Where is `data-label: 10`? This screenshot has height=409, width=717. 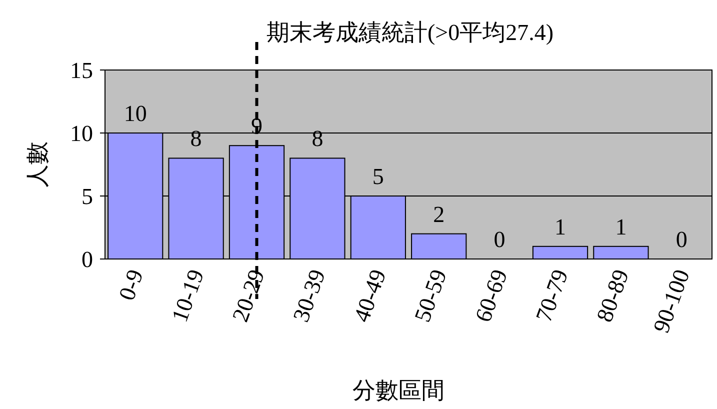 data-label: 10 is located at coordinates (135, 113).